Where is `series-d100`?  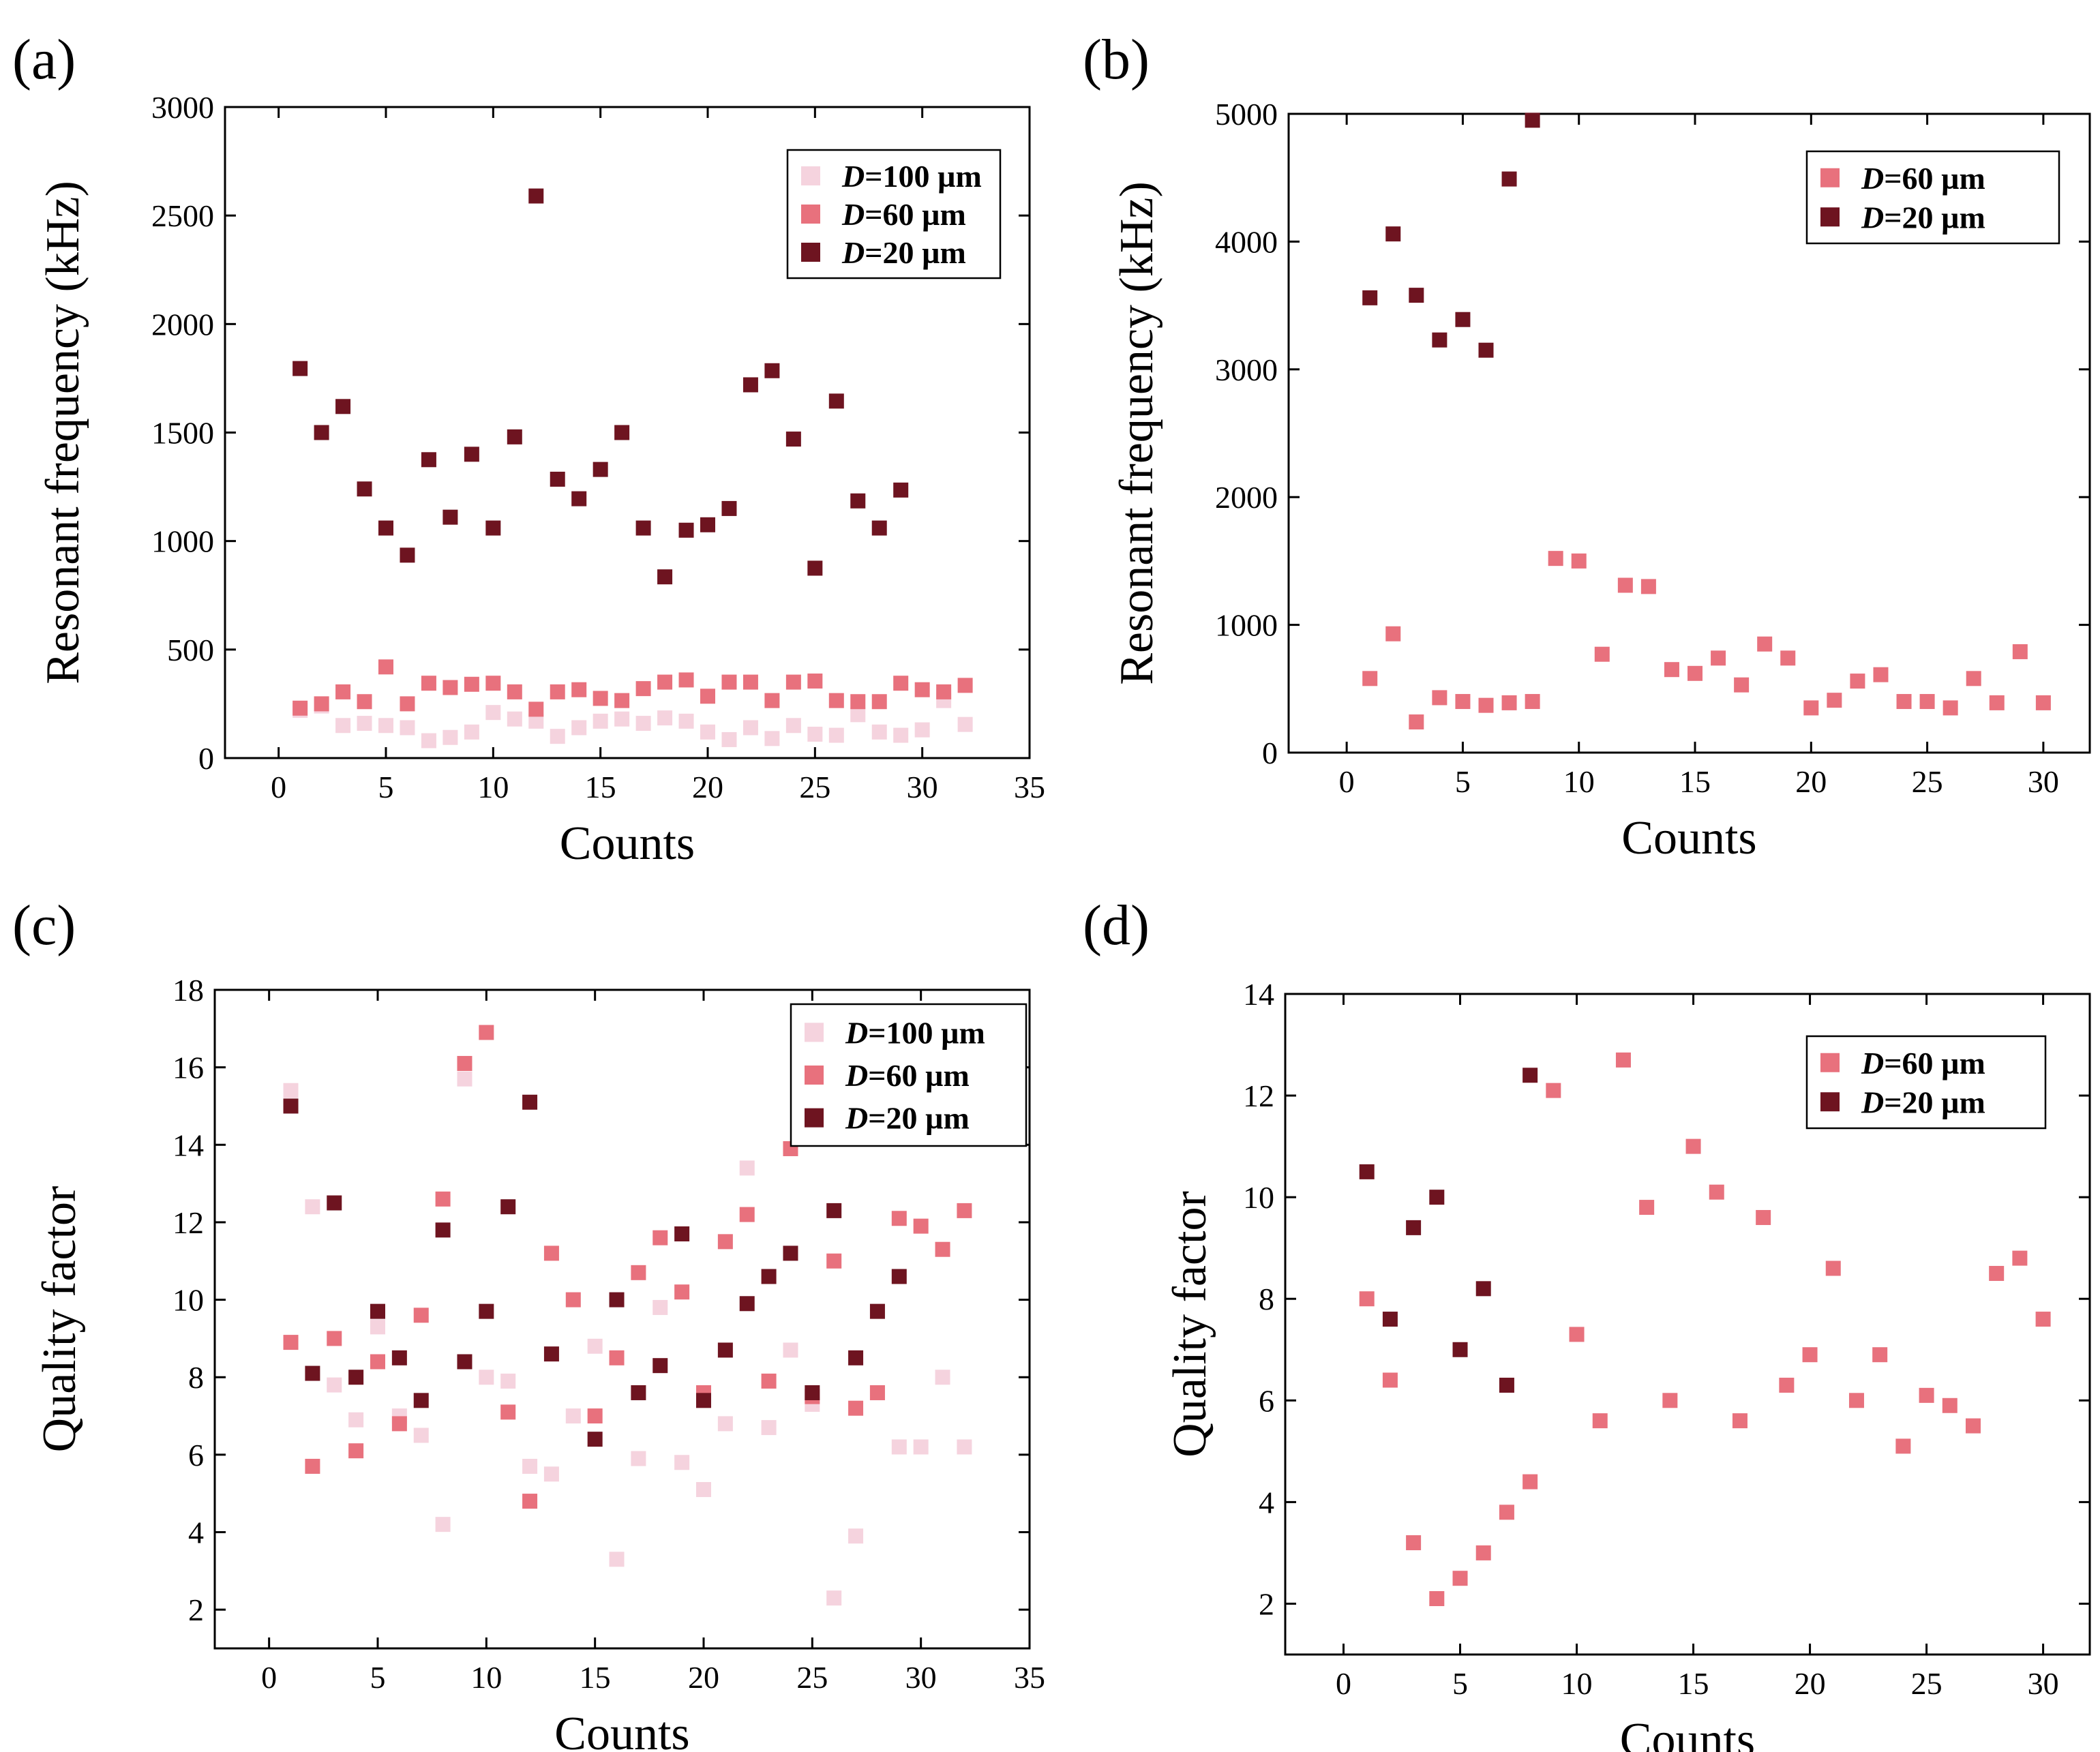
series-d100 is located at coordinates (627, 1338).